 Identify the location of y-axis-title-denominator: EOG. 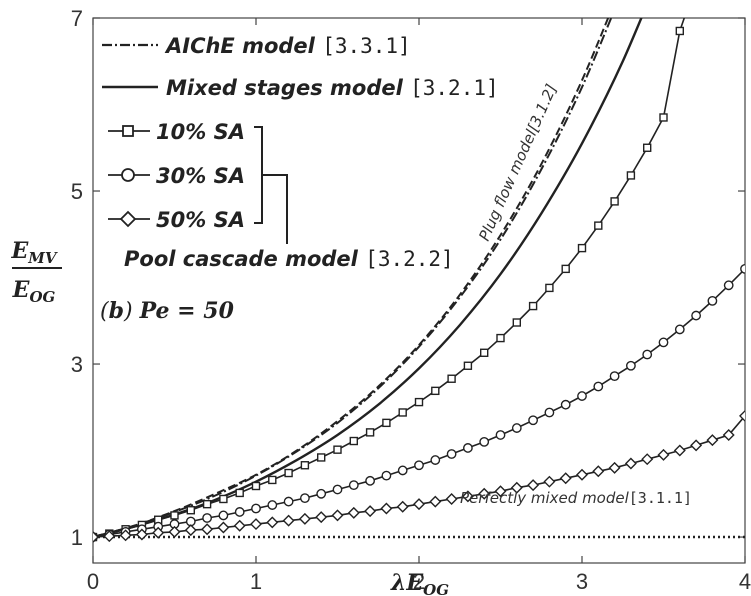
(34, 291).